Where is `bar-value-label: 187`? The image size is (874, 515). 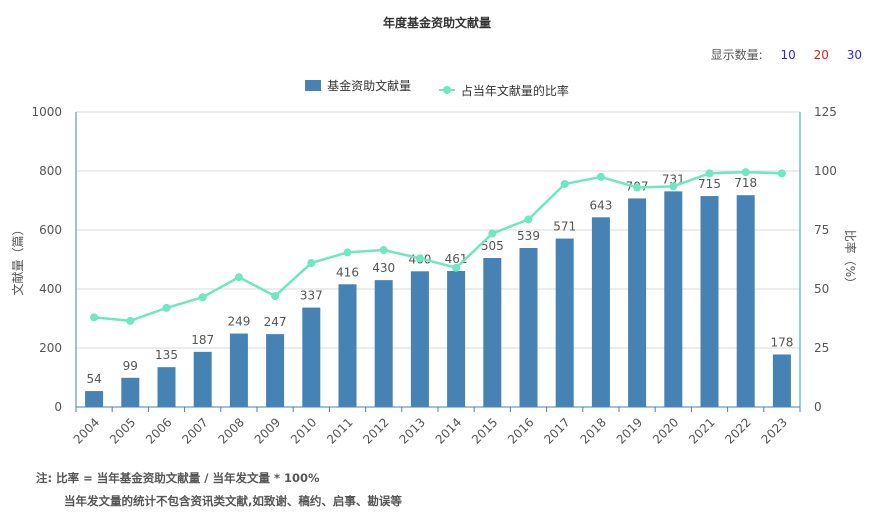 bar-value-label: 187 is located at coordinates (202, 340).